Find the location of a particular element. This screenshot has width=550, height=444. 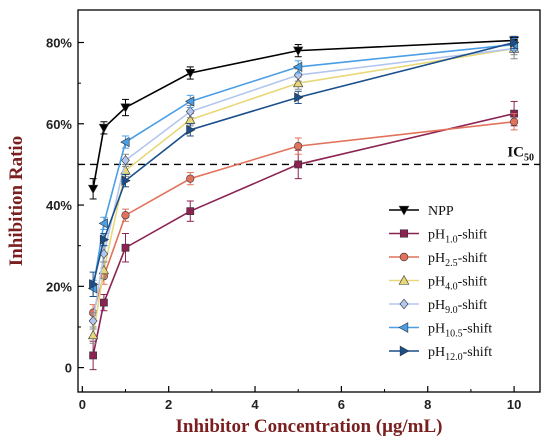

x-tick-label: 8 is located at coordinates (427, 404).